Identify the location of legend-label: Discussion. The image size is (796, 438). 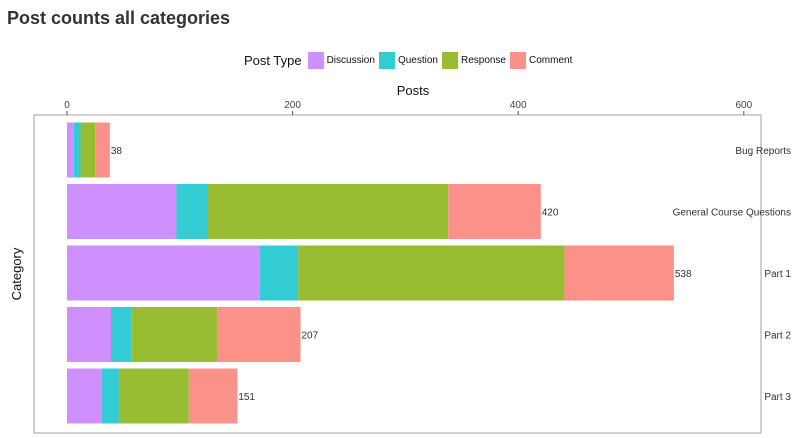
(350, 60).